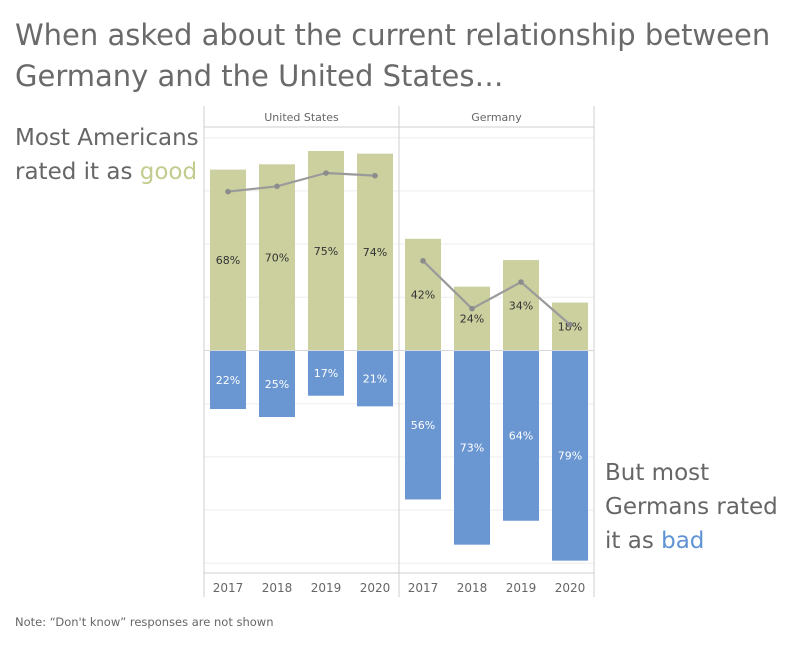  I want to click on annotation-right-text: But most Germans rated it as, so click(691, 507).